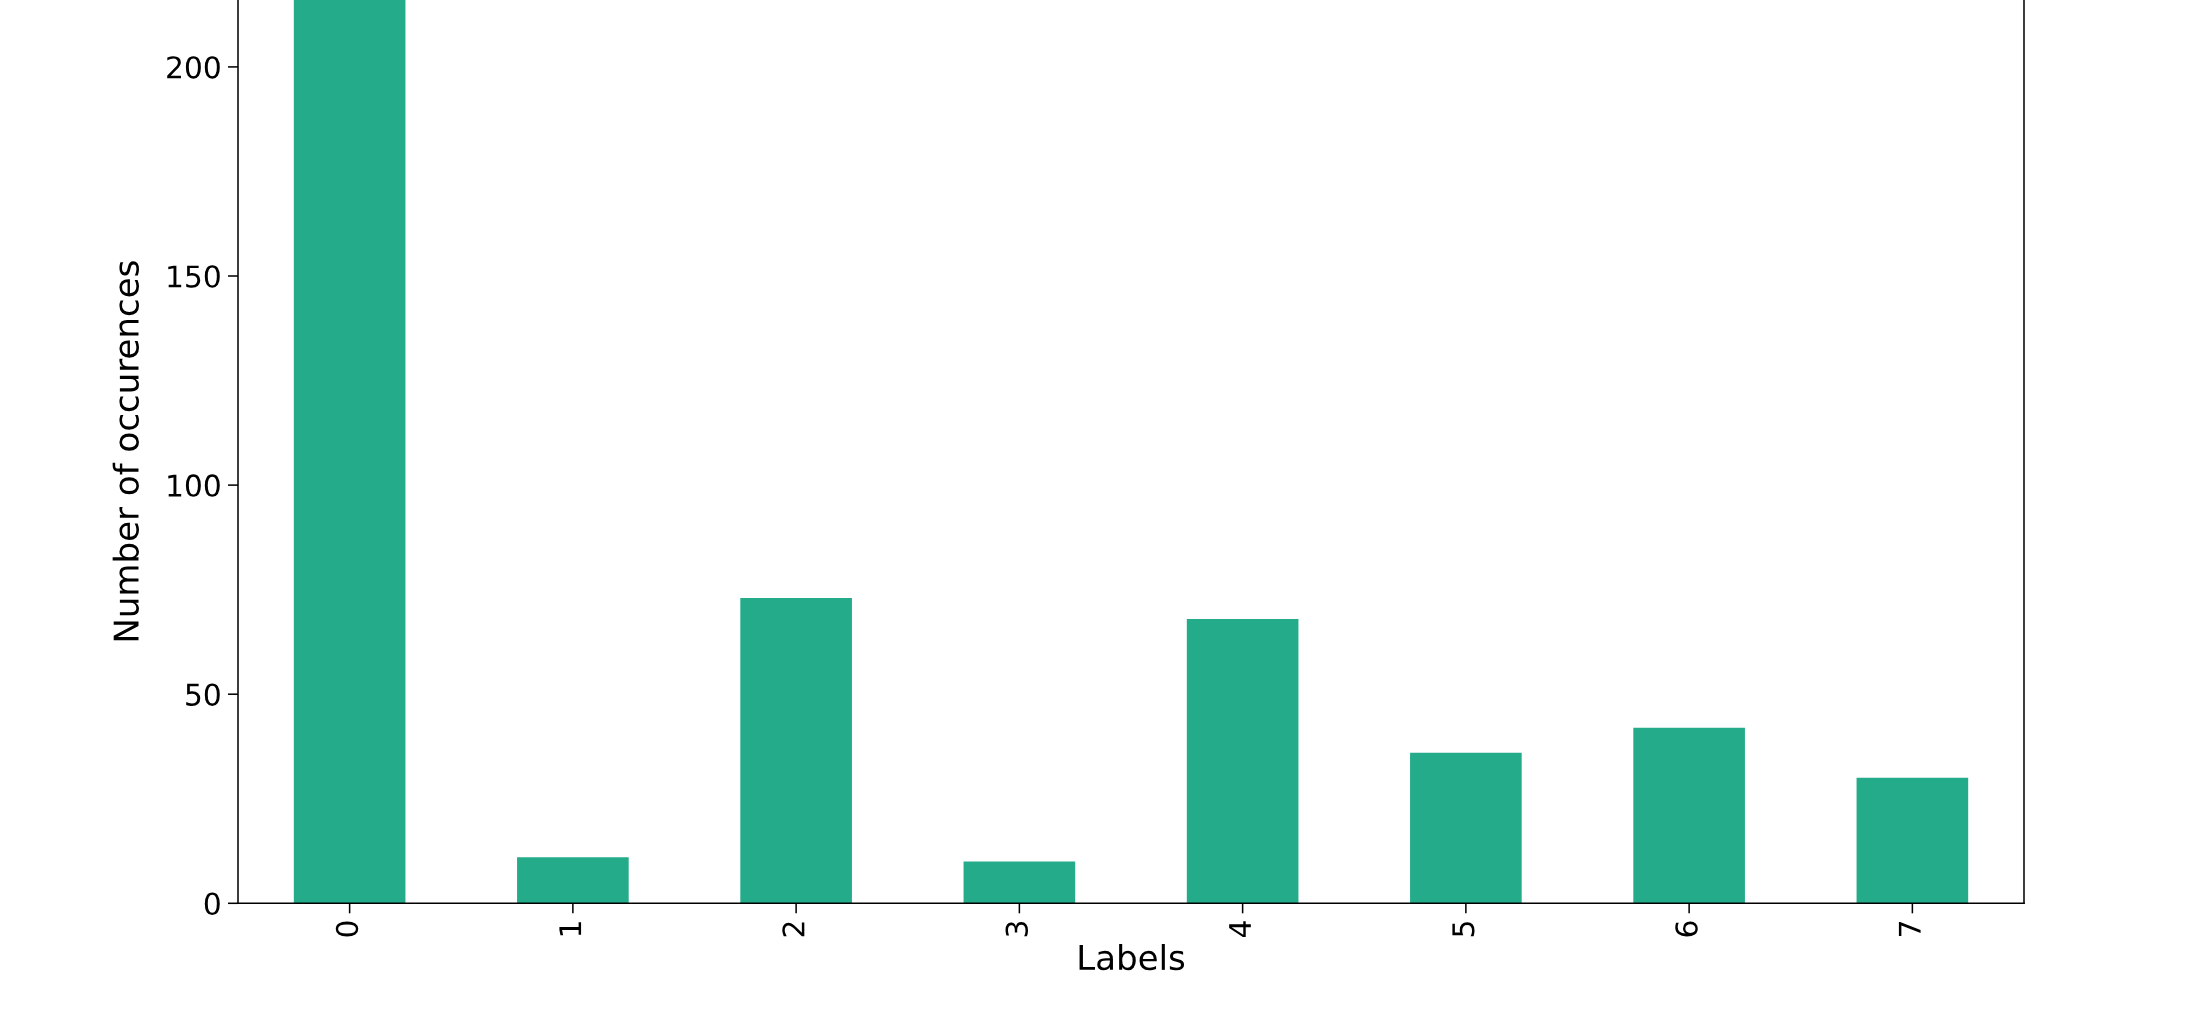 The width and height of the screenshot is (2206, 1012). What do you see at coordinates (1686, 929) in the screenshot?
I see `x-tick-label: 6` at bounding box center [1686, 929].